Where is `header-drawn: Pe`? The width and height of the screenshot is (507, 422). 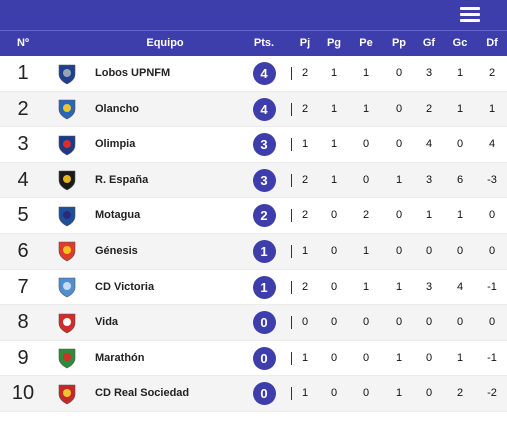
header-drawn: Pe is located at coordinates (366, 43).